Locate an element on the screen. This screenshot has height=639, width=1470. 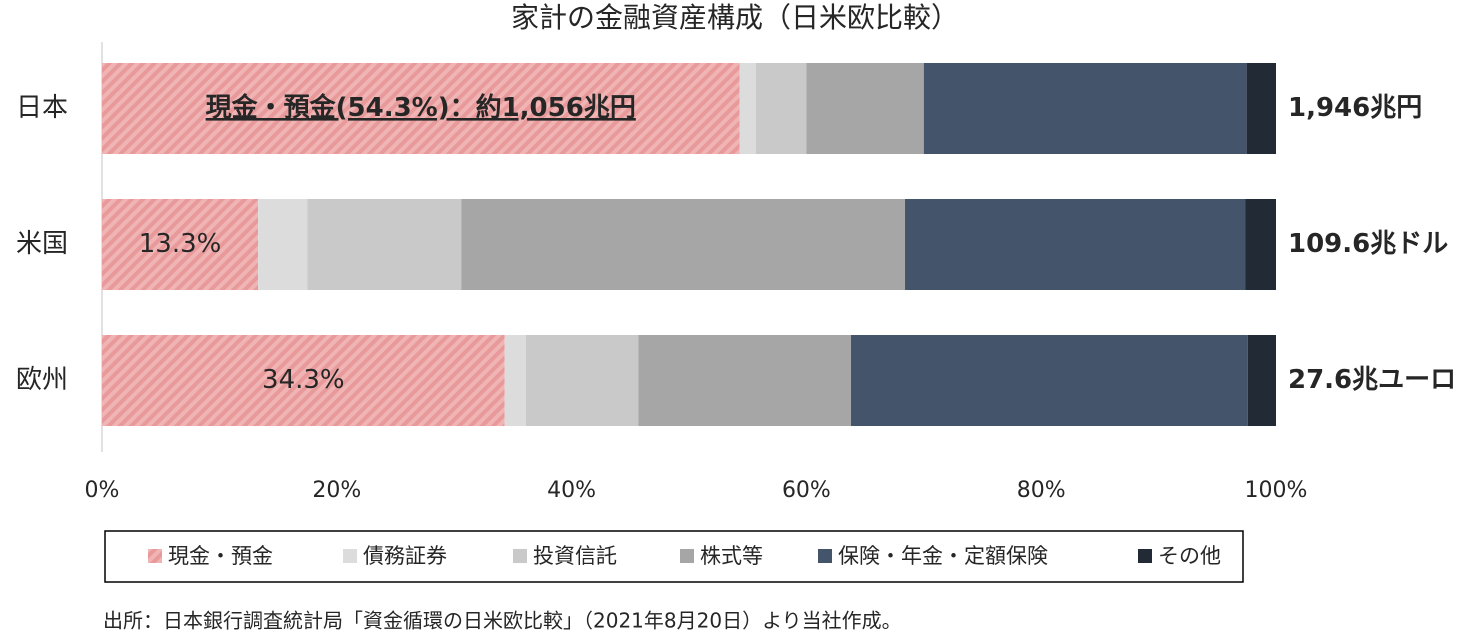
legend-label: 保険・年金・定額保険 is located at coordinates (943, 556).